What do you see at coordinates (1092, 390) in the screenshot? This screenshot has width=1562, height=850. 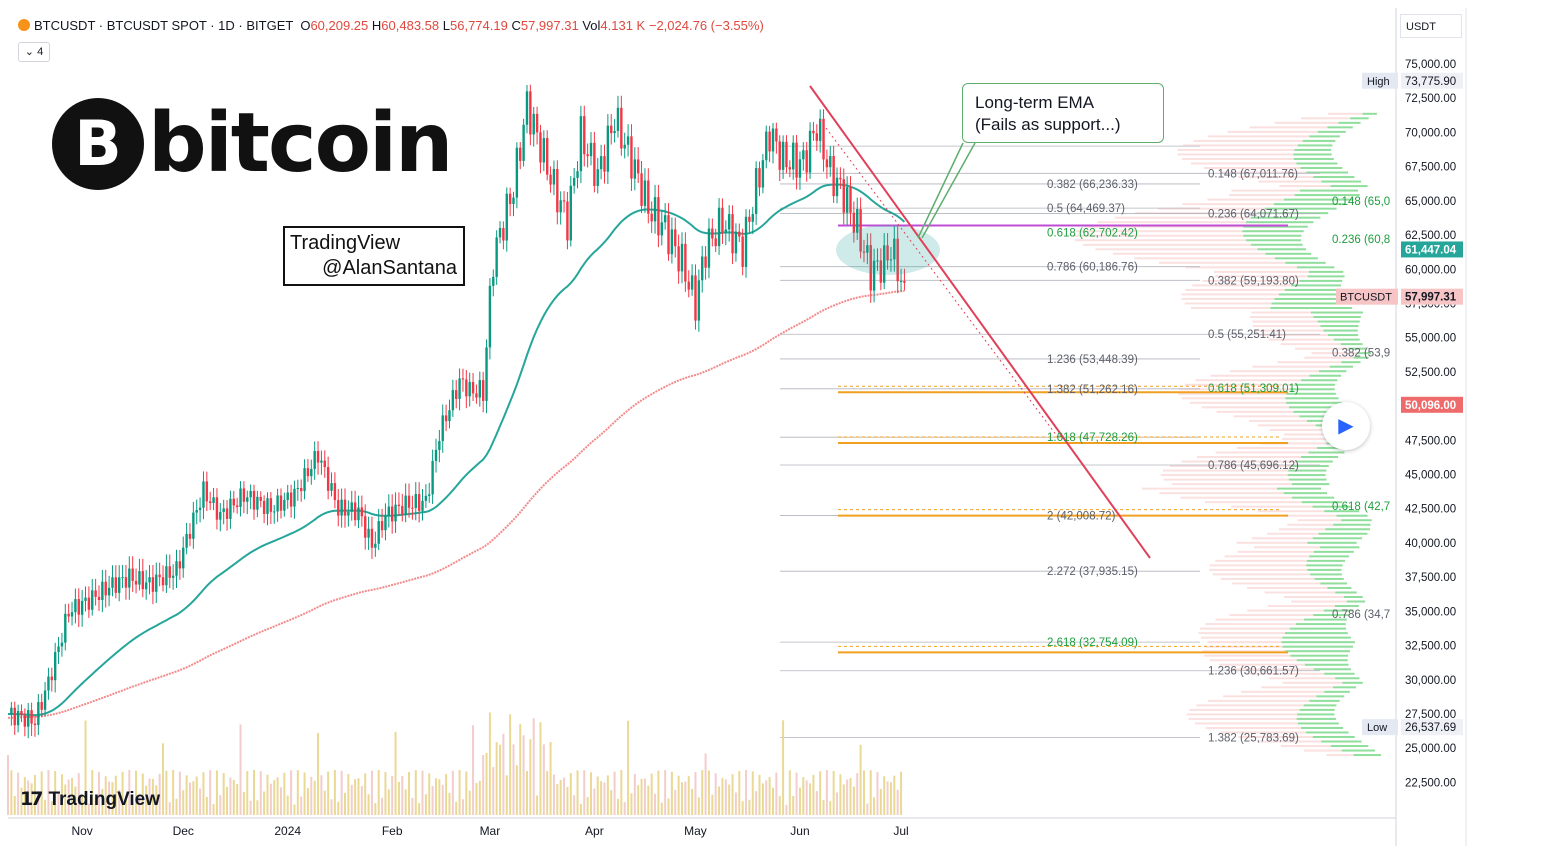 I see `fib-label: 1.382 (51,262.16)` at bounding box center [1092, 390].